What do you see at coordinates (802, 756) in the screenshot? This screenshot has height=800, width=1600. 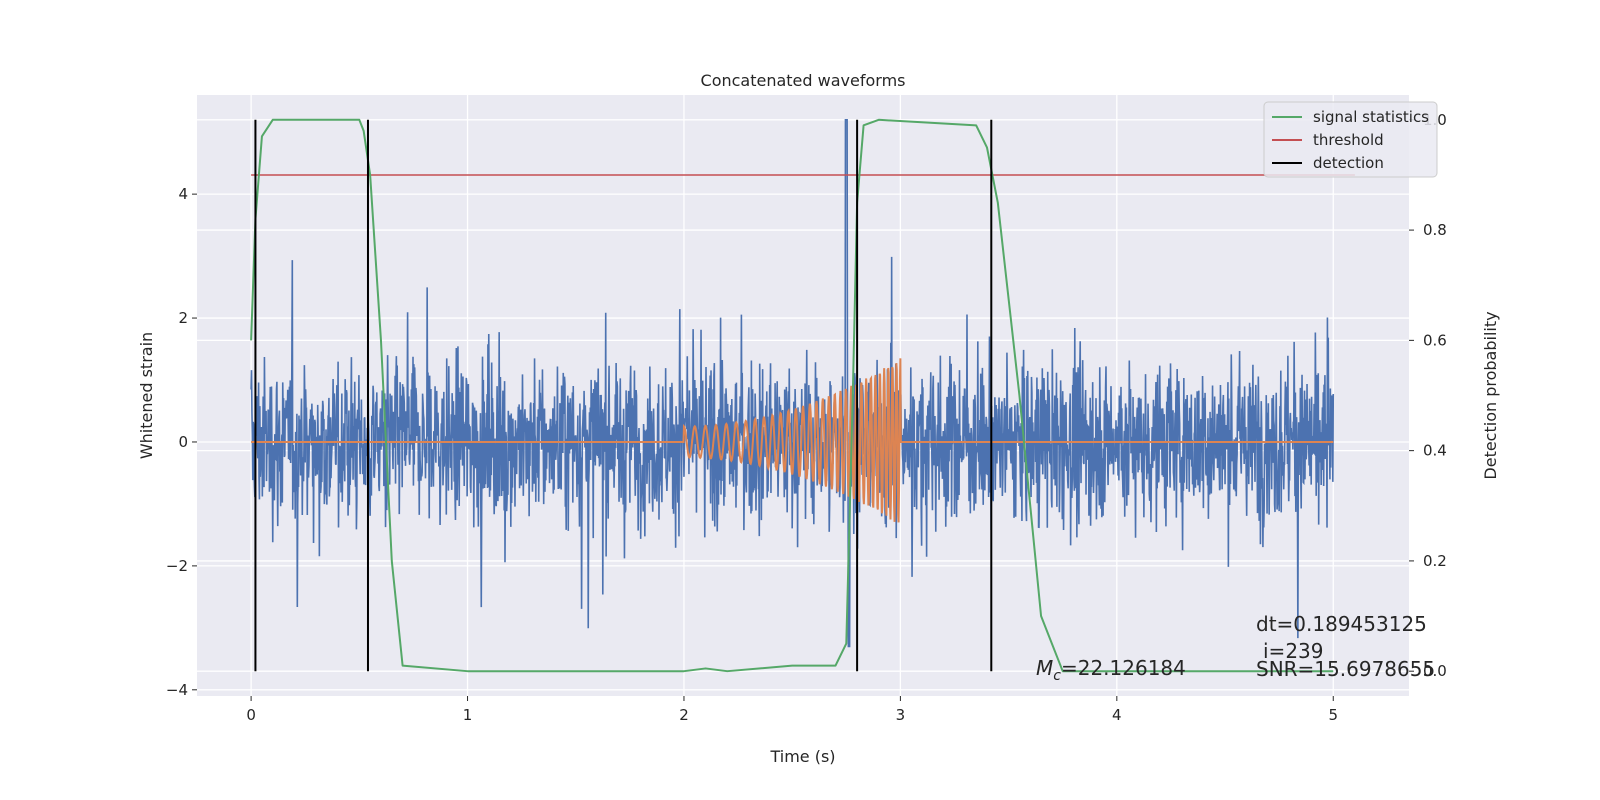 I see `x-axis-label: Time (s)` at bounding box center [802, 756].